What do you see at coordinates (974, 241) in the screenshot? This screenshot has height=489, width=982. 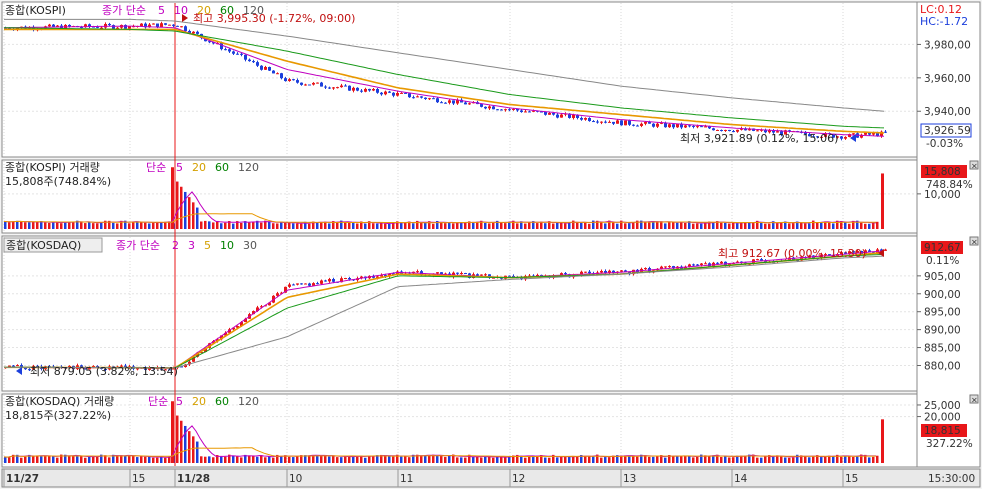 I see `kosdaq-close-button: ×` at bounding box center [974, 241].